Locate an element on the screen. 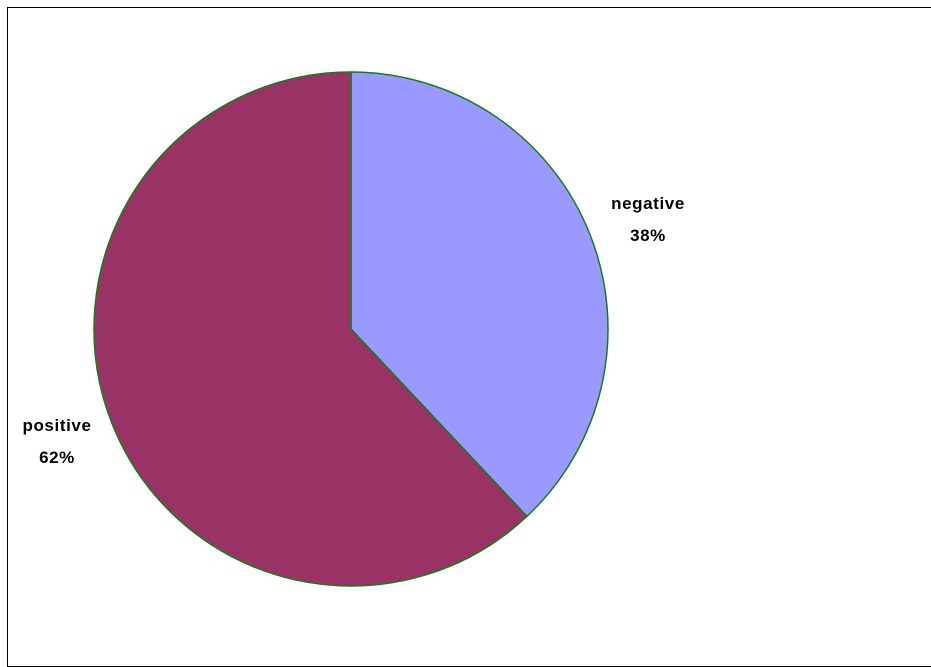  slice-label-positive: positive is located at coordinates (56, 425).